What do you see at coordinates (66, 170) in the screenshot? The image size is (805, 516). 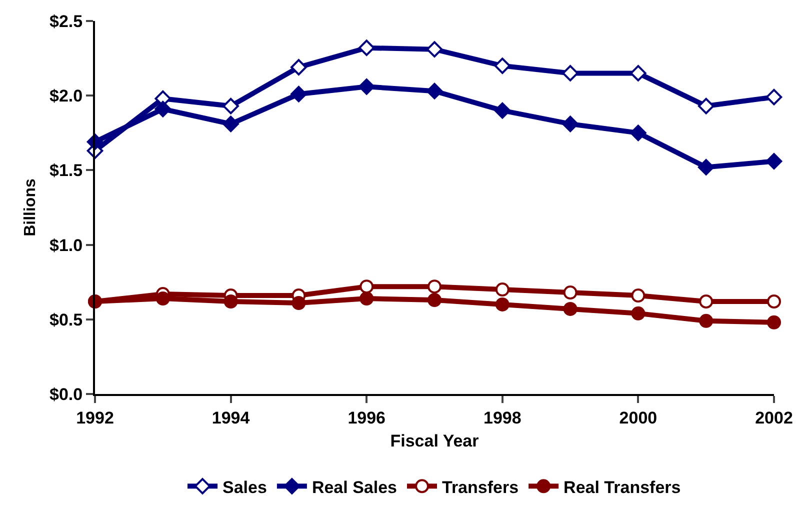 I see `y-tick-label: $1.5` at bounding box center [66, 170].